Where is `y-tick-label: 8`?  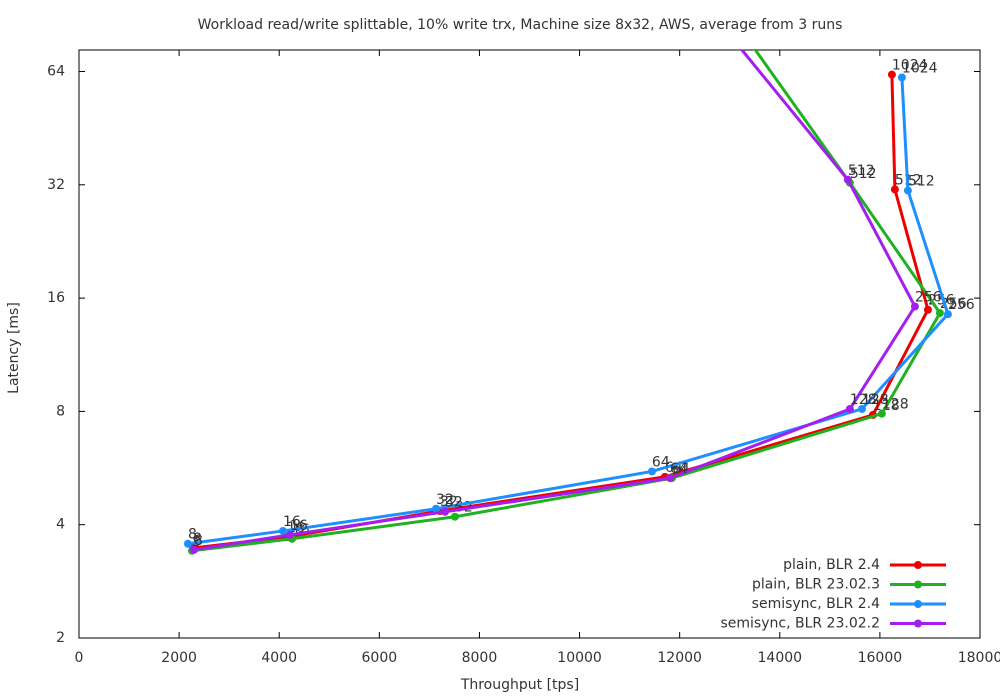 y-tick-label: 8 is located at coordinates (60, 411).